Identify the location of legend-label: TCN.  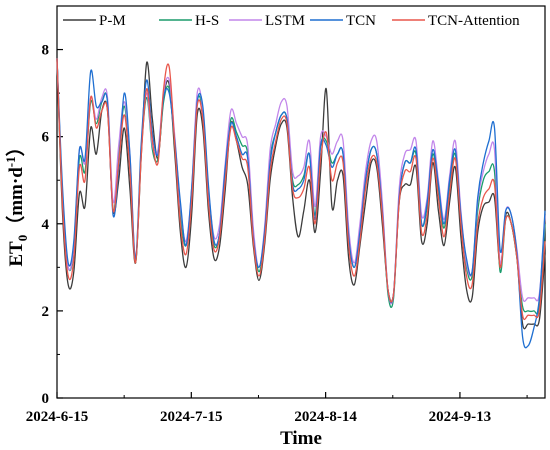
(361, 21).